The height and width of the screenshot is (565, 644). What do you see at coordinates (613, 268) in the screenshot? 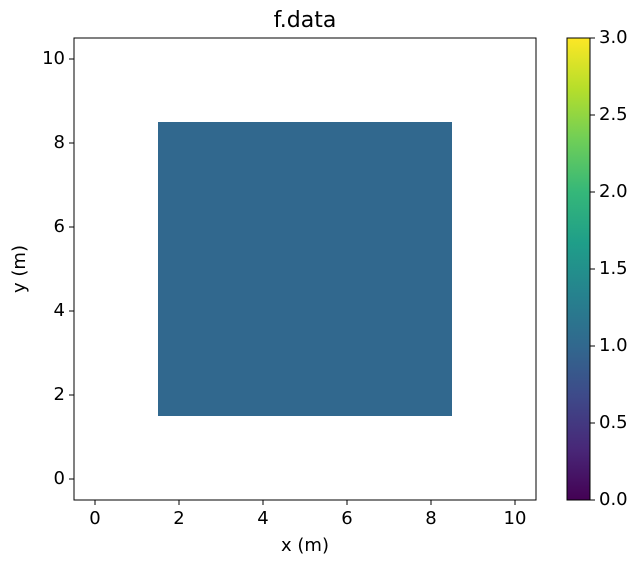
I see `colorbar-tick-label: 1.5` at bounding box center [613, 268].